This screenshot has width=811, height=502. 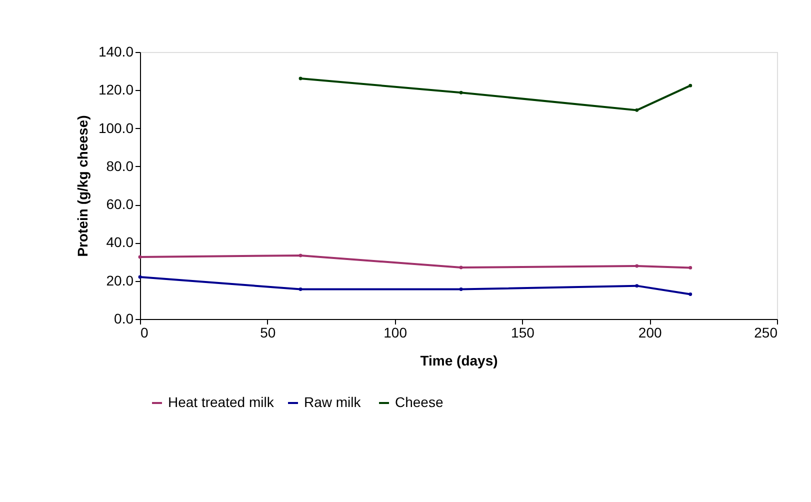 What do you see at coordinates (82, 186) in the screenshot?
I see `y-axis-title: Protein (g/kg cheese)` at bounding box center [82, 186].